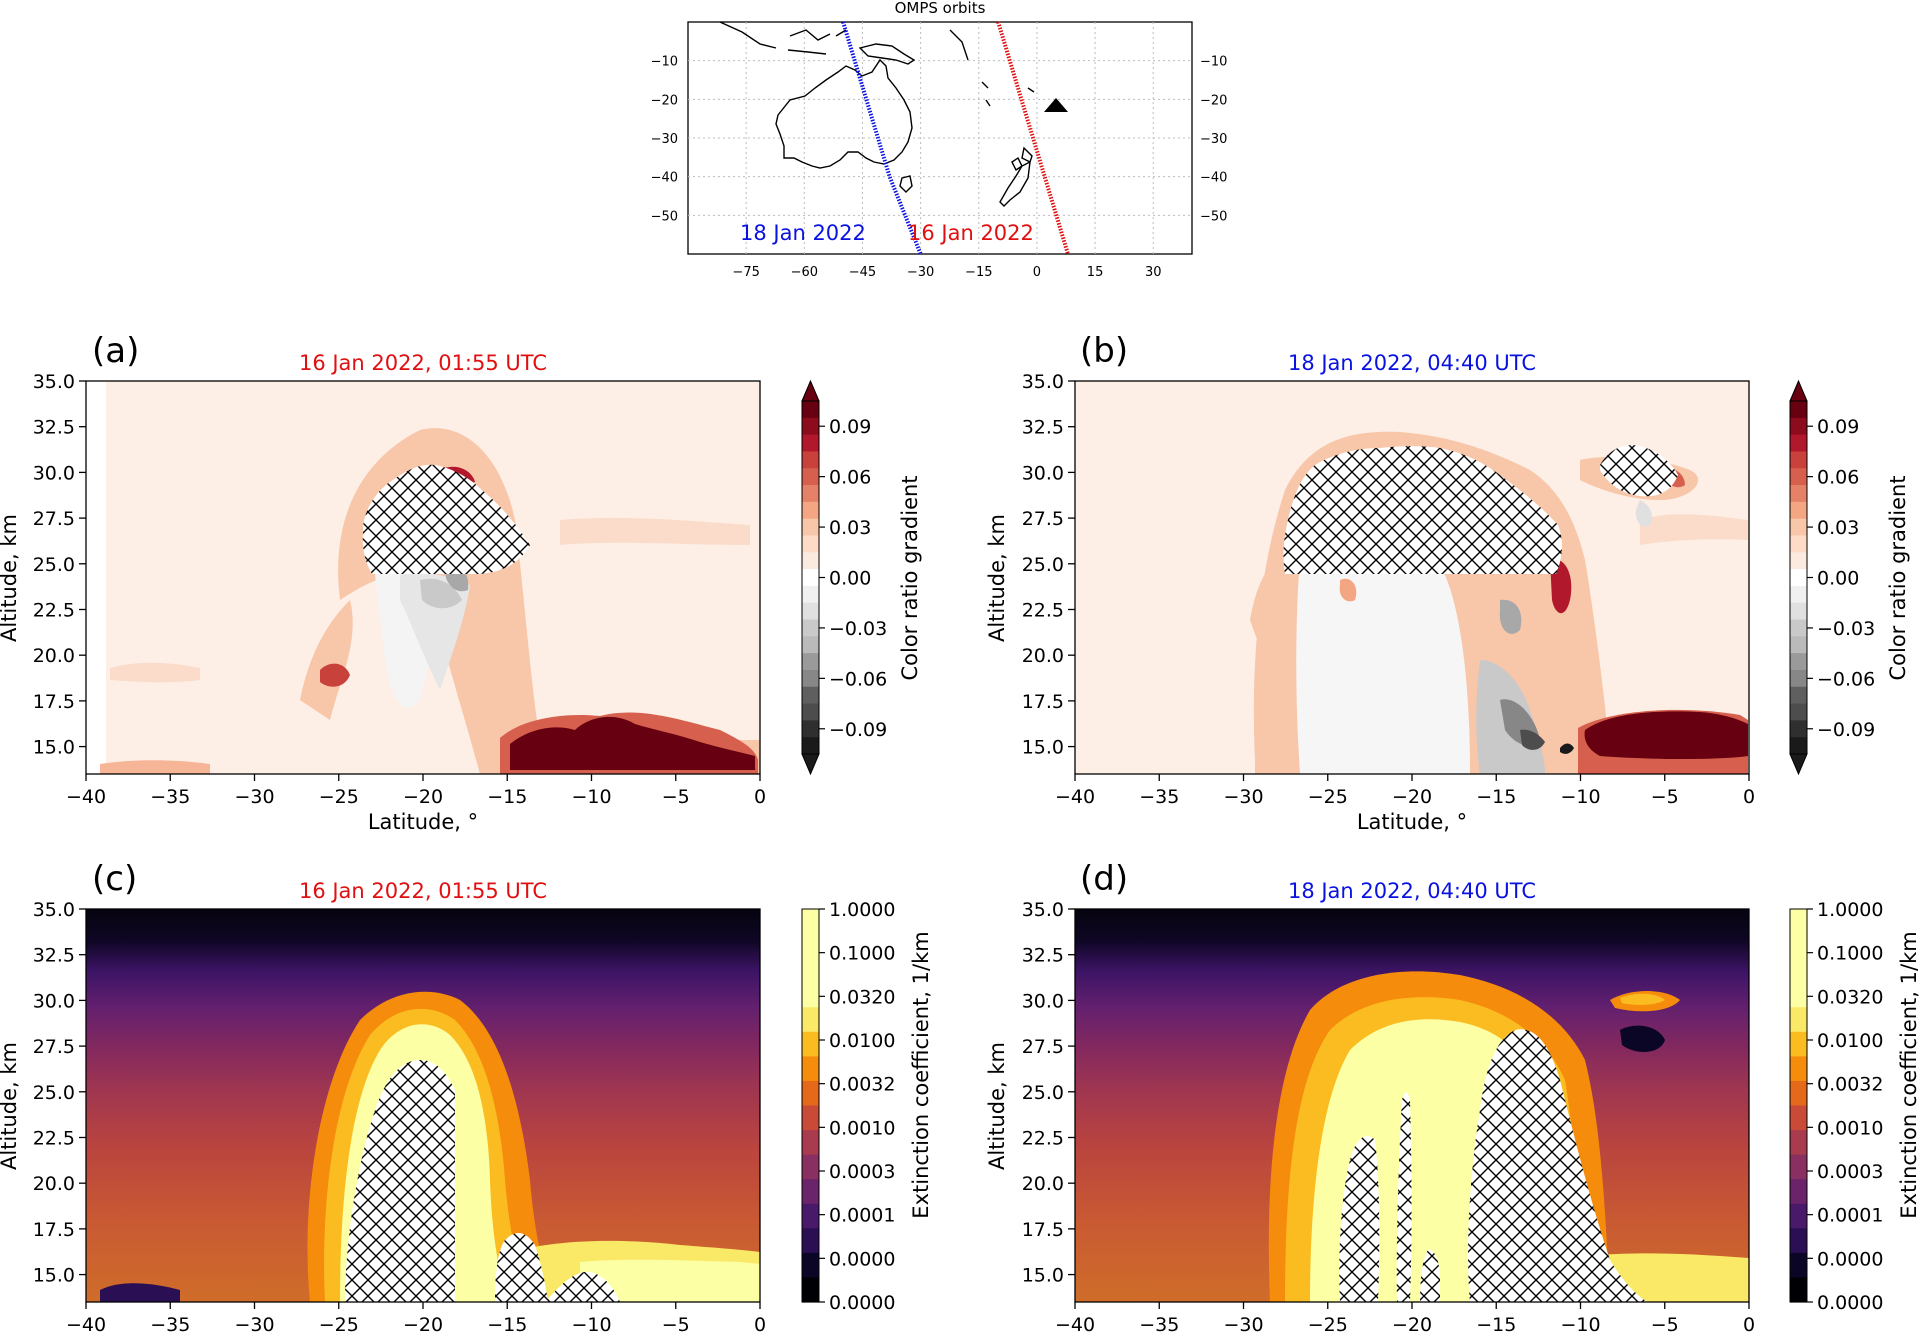 This screenshot has height=1337, width=1920. I want to click on colorbar-frame, so click(1798, 1105).